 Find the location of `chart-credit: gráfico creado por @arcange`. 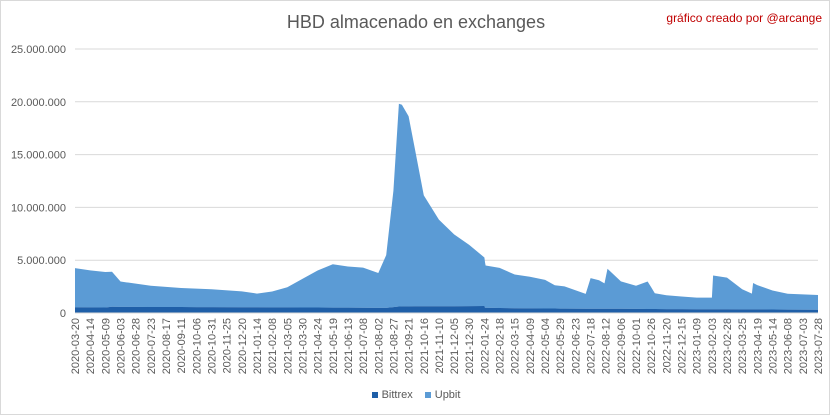

chart-credit: gráfico creado por @arcange is located at coordinates (744, 18).